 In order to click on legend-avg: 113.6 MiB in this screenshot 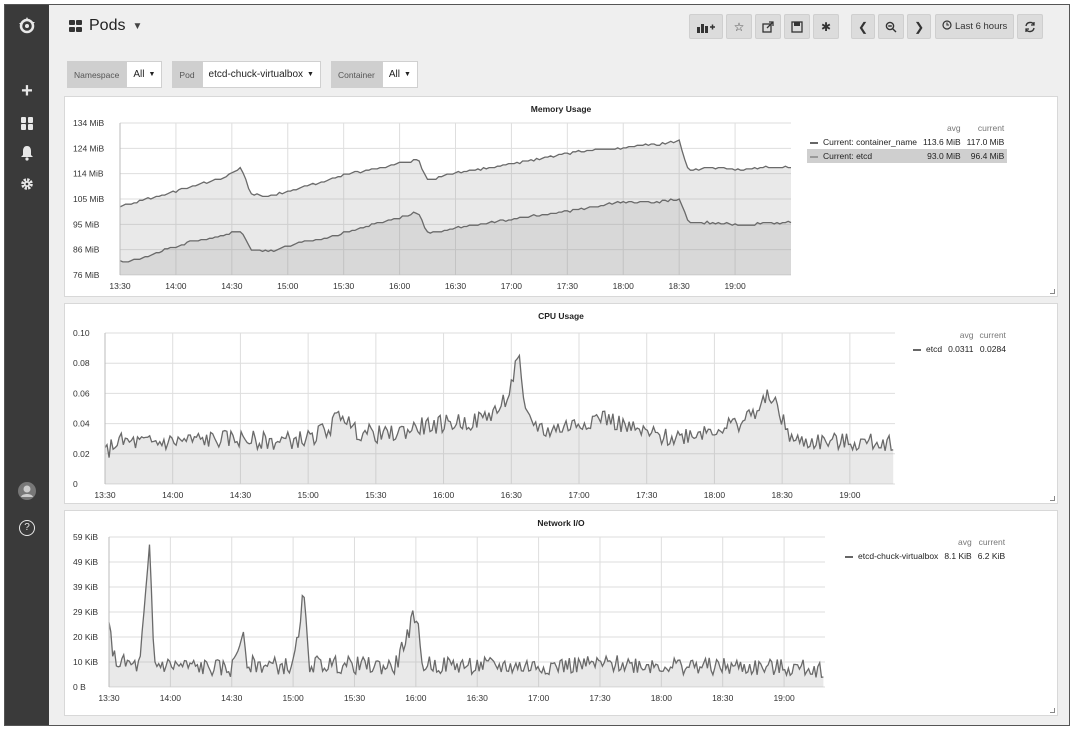, I will do `click(942, 142)`.